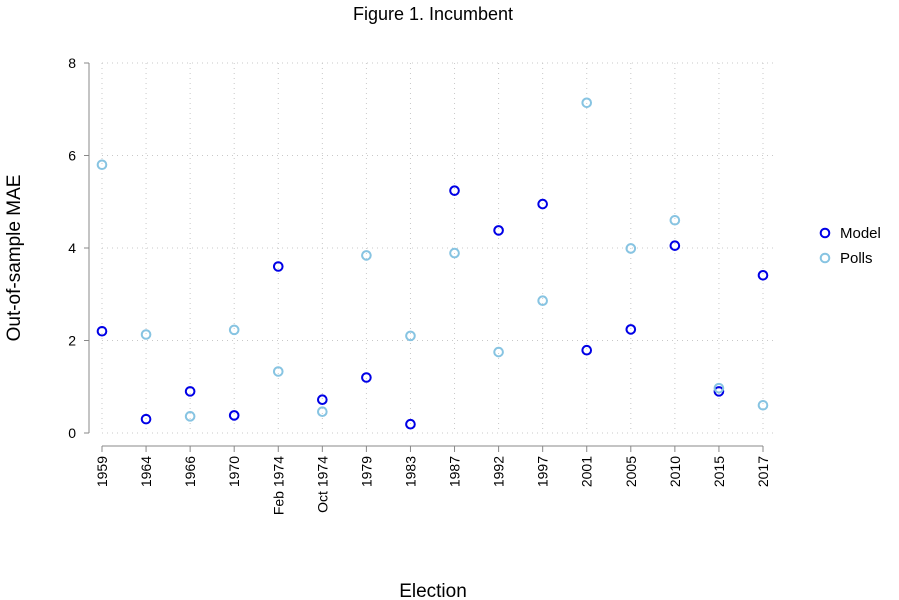 This screenshot has width=899, height=600. What do you see at coordinates (190, 471) in the screenshot?
I see `x-tick-label: 1966` at bounding box center [190, 471].